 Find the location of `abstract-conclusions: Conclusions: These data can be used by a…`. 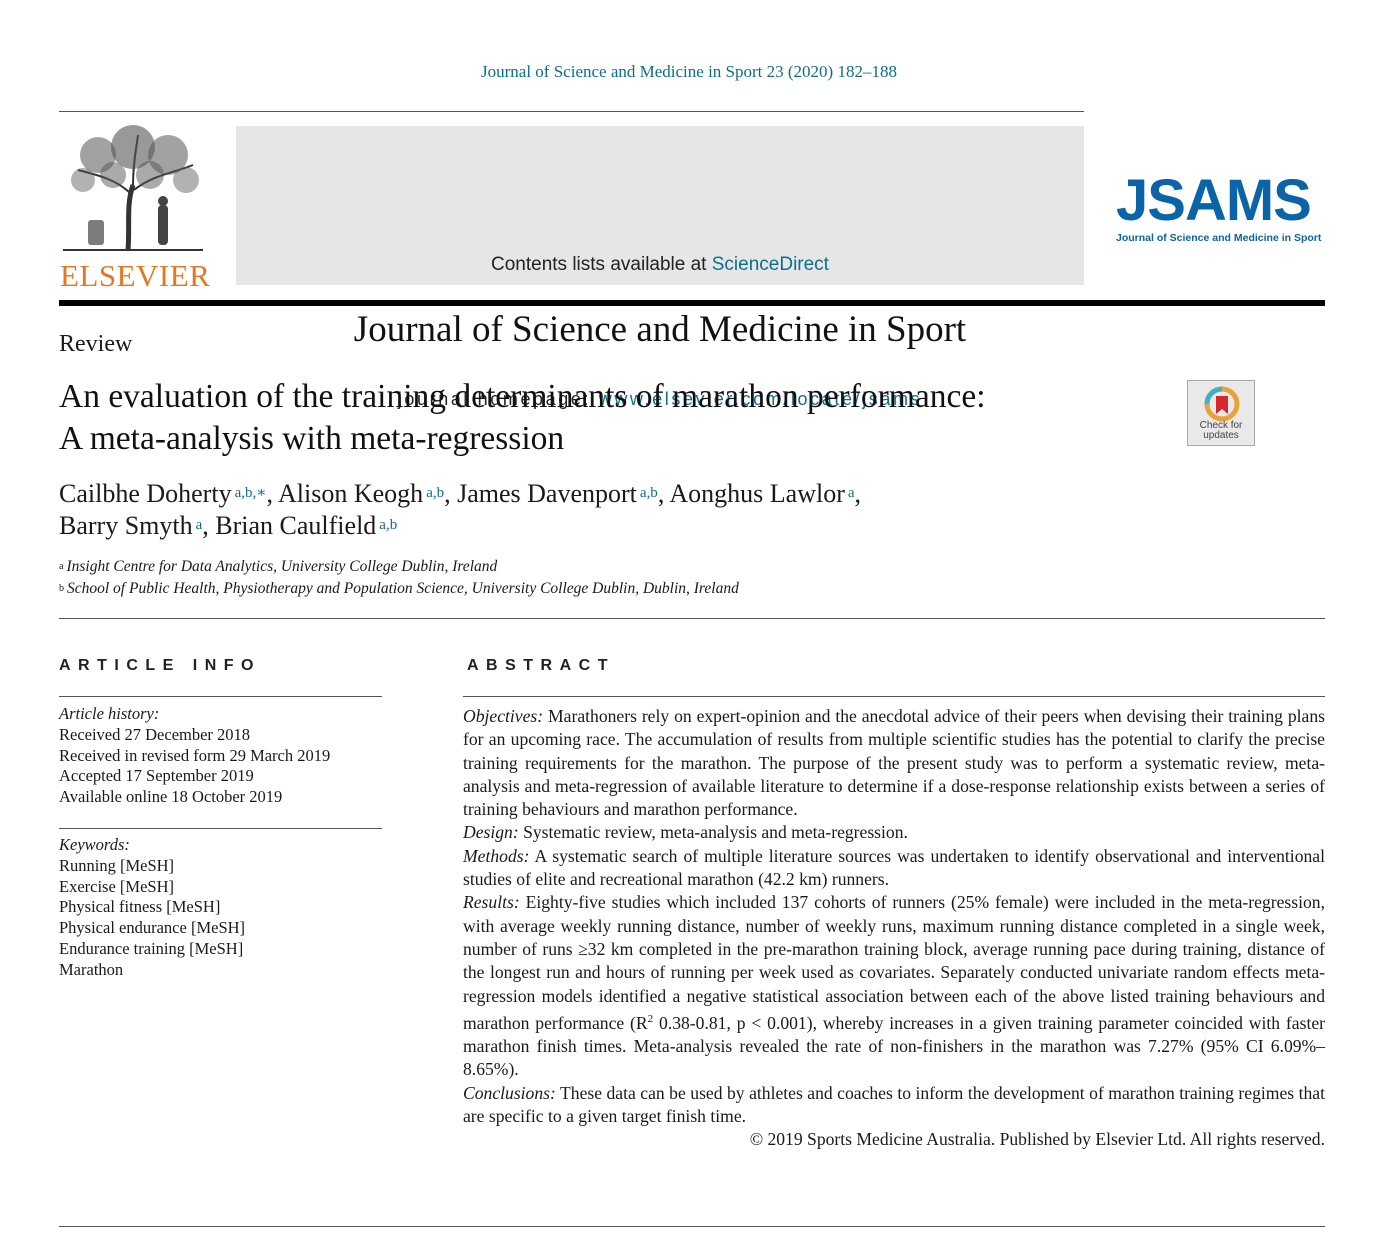

abstract-conclusions: Conclusions: These data can be used by a… is located at coordinates (894, 1104).